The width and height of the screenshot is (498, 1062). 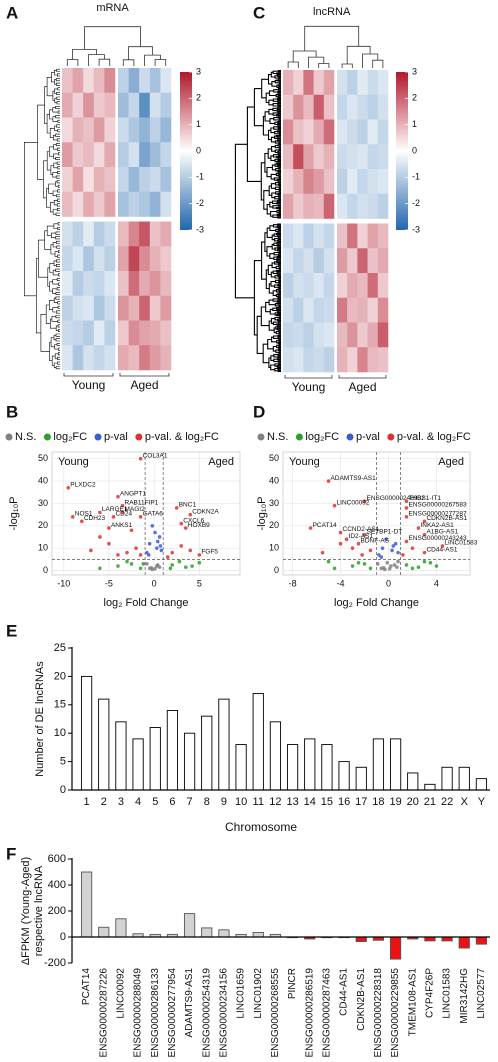 What do you see at coordinates (436, 583) in the screenshot?
I see `x-tick-label: 4` at bounding box center [436, 583].